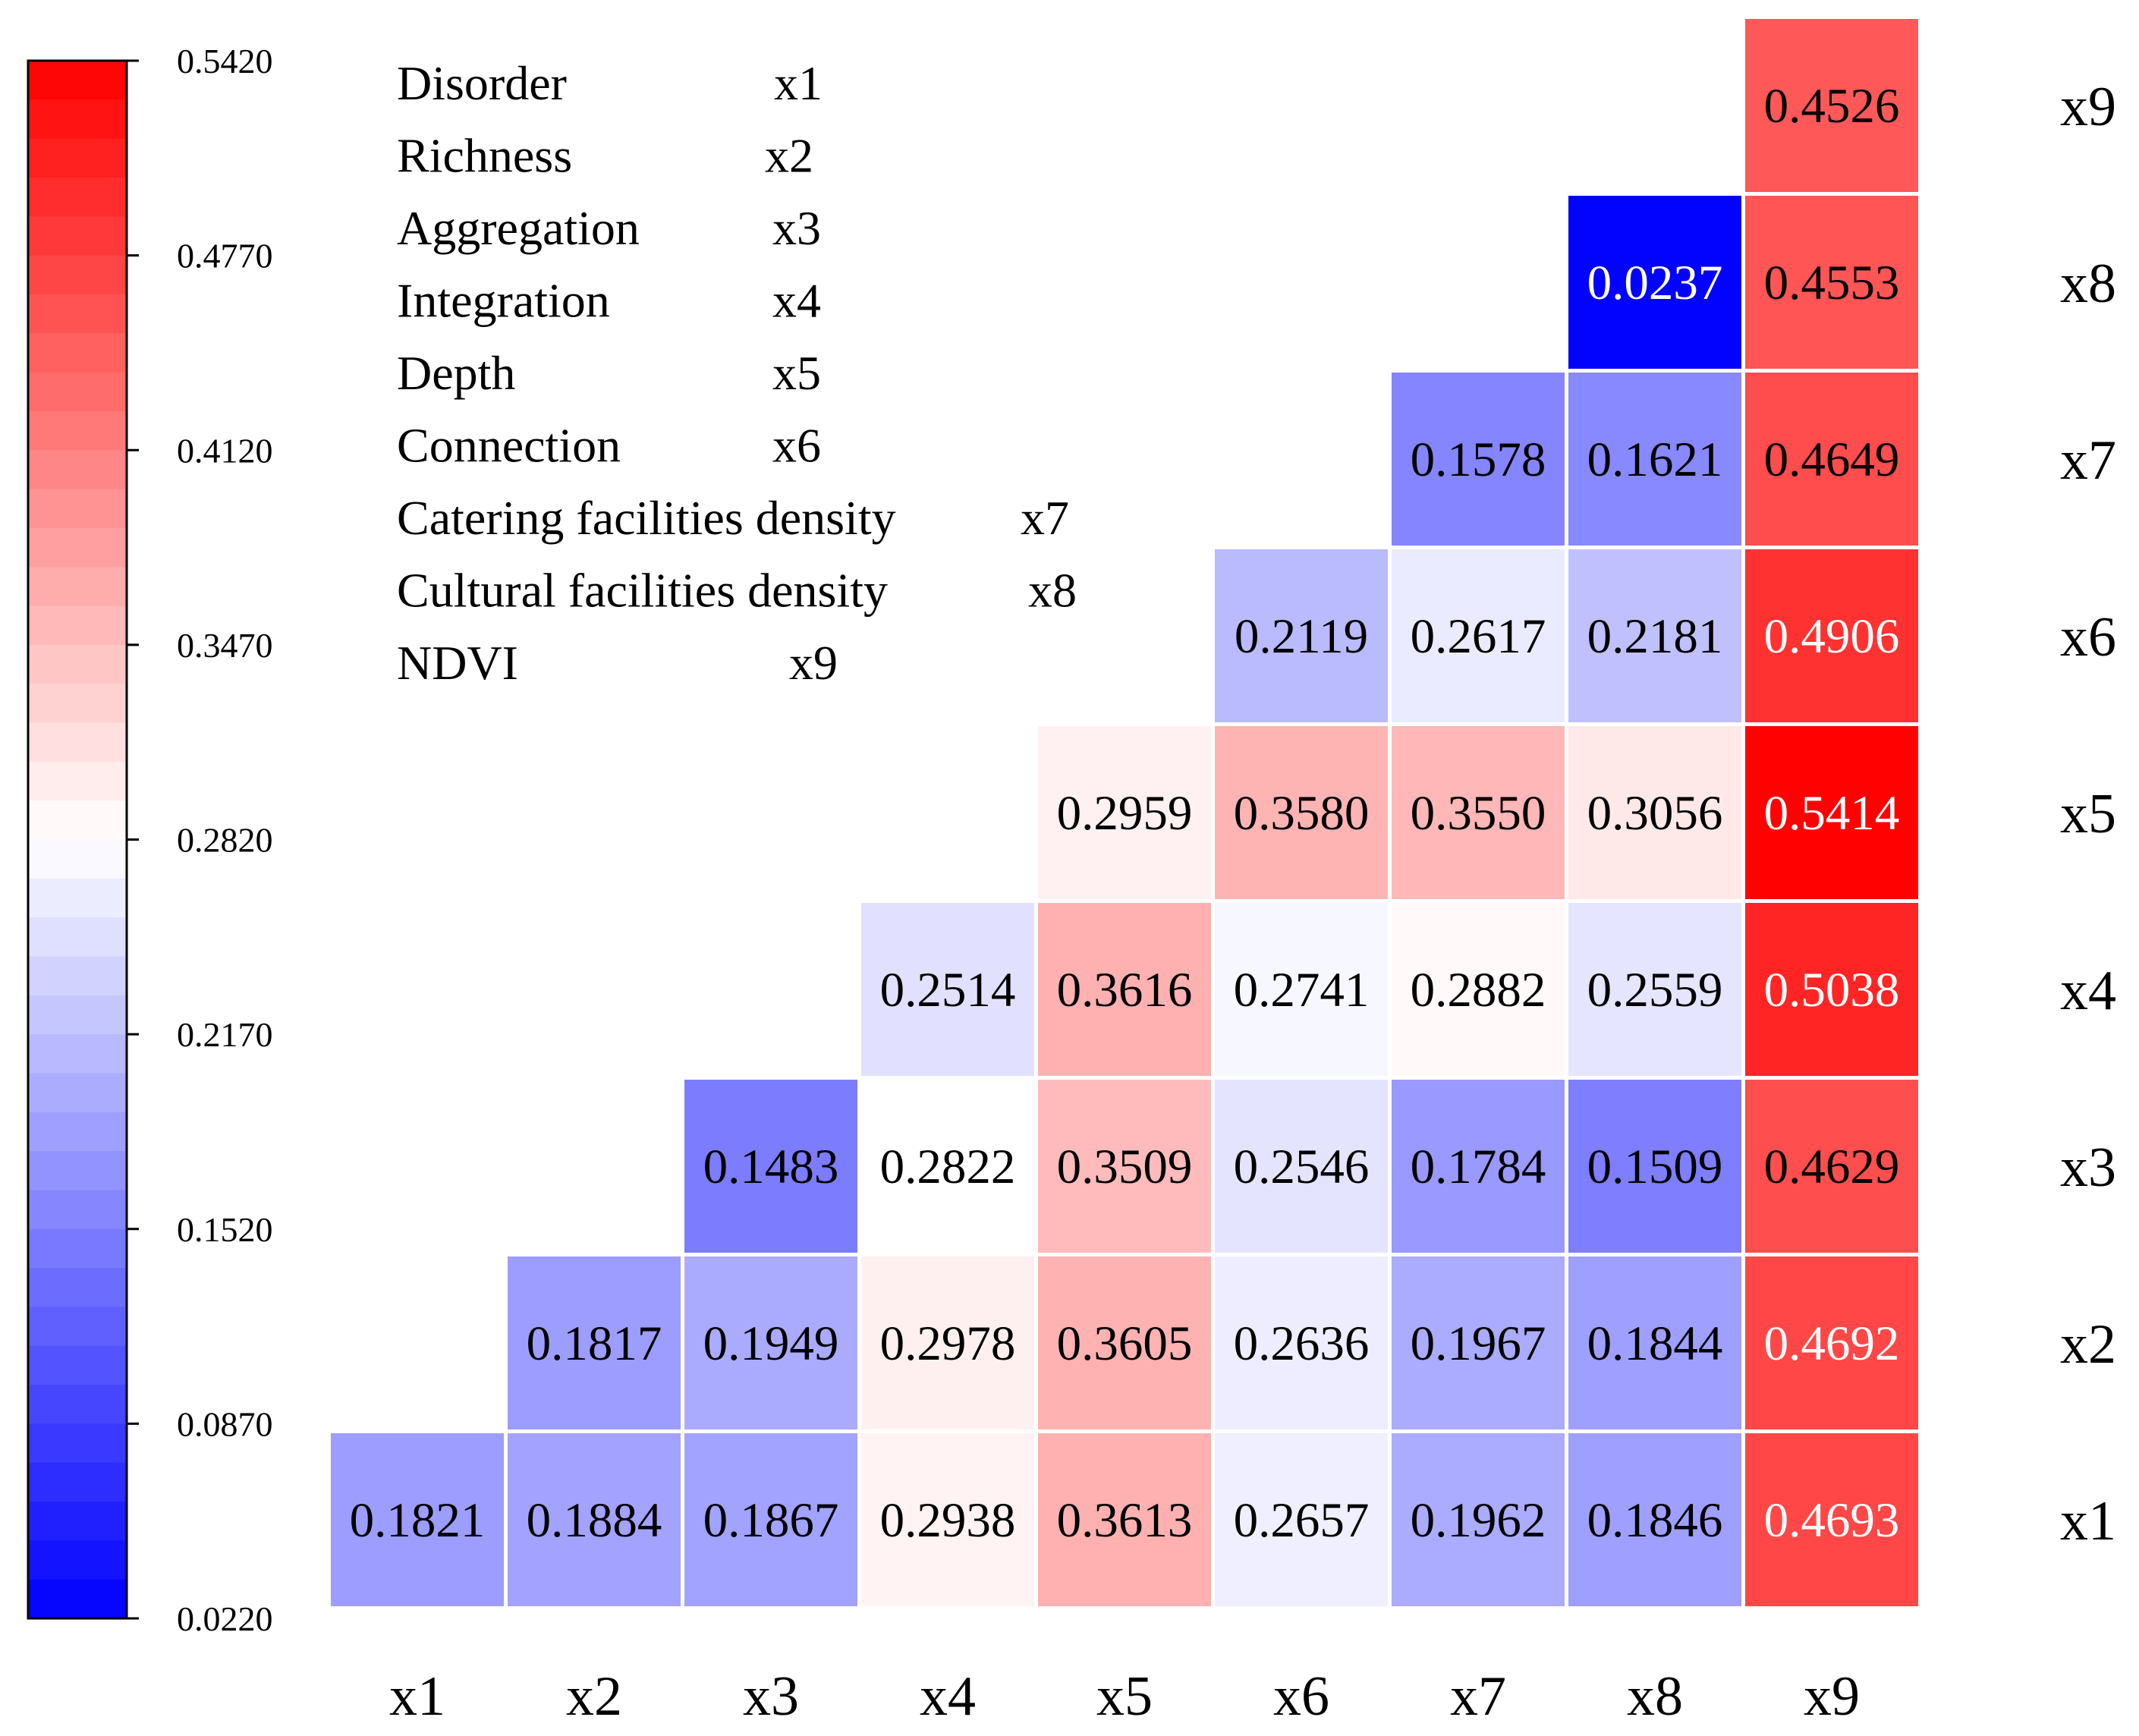  I want to click on cell-value-label: 0.2882, so click(1478, 990).